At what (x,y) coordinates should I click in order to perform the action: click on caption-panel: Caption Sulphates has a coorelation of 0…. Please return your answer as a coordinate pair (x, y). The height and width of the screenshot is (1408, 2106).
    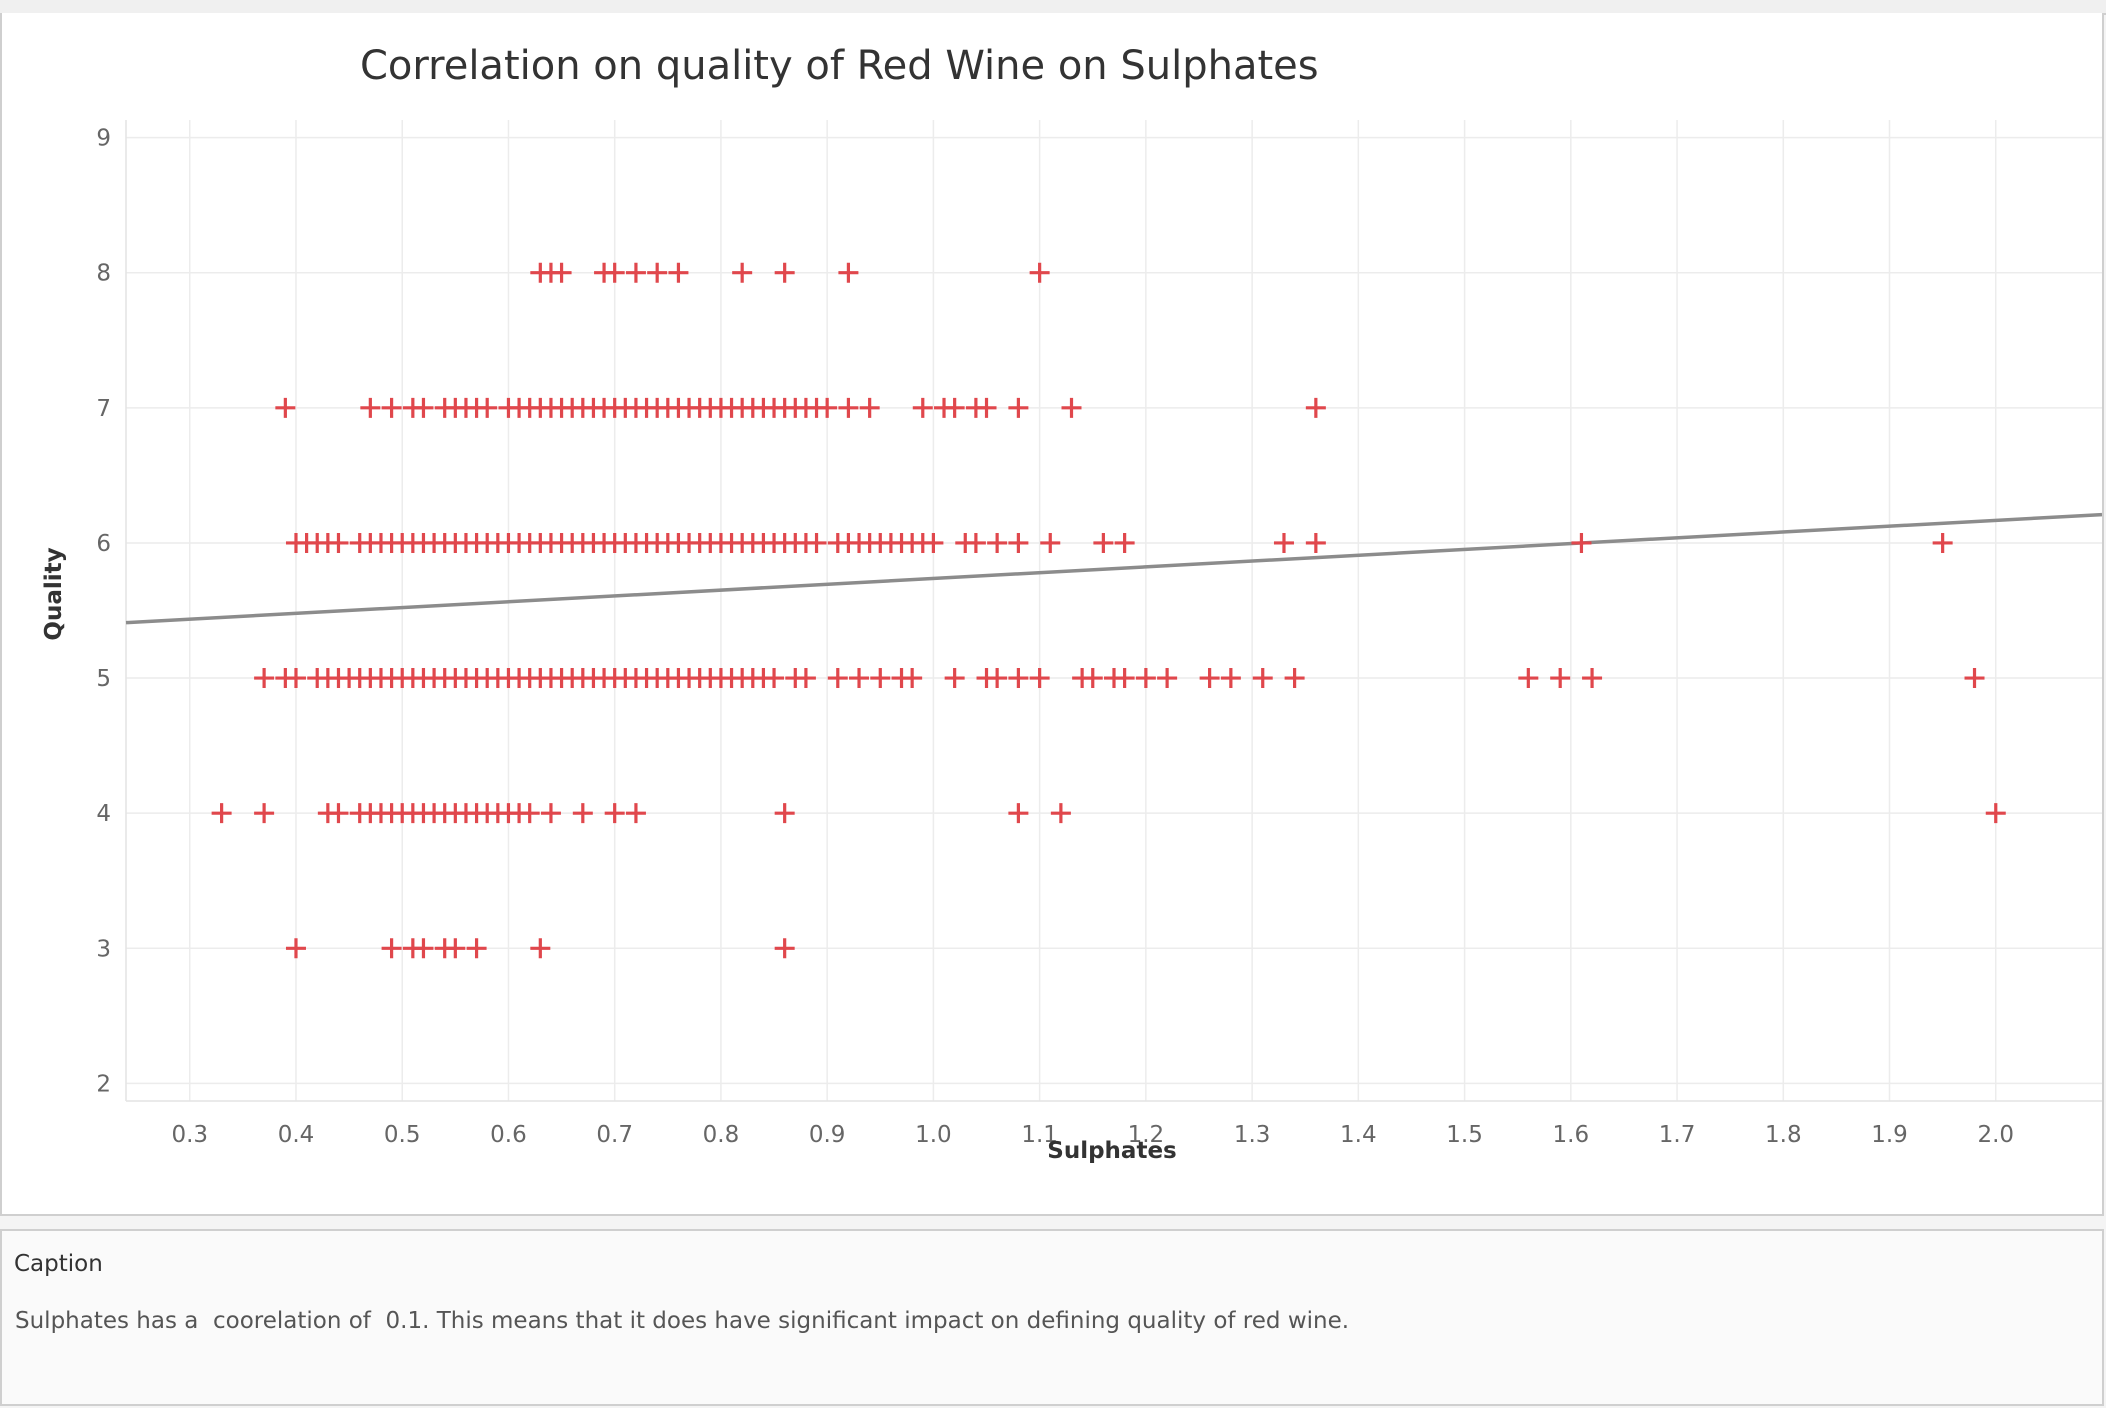
    Looking at the image, I should click on (1052, 1317).